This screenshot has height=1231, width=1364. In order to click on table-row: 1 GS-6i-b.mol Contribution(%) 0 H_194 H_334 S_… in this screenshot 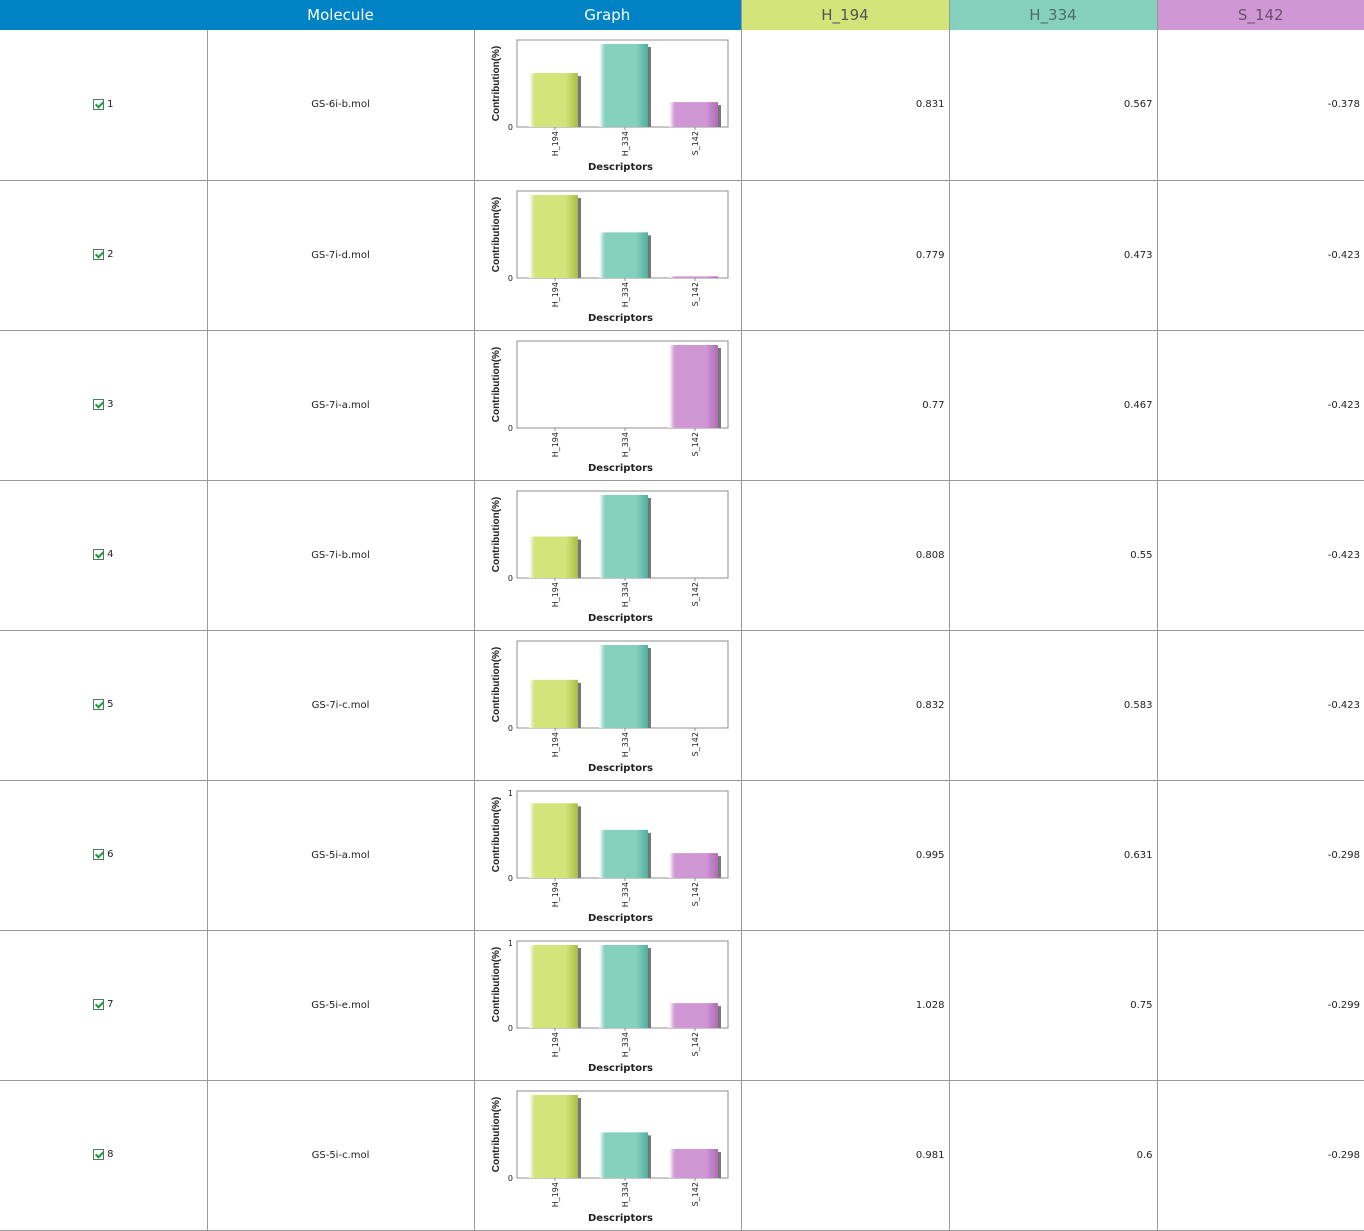, I will do `click(682, 105)`.